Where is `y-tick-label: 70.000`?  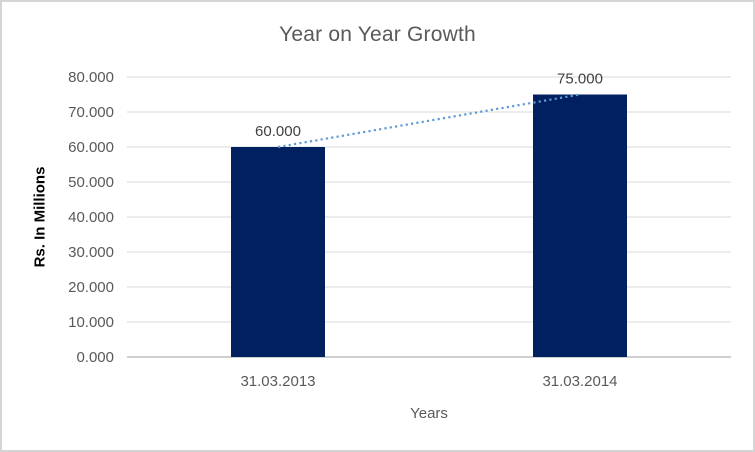
y-tick-label: 70.000 is located at coordinates (91, 112).